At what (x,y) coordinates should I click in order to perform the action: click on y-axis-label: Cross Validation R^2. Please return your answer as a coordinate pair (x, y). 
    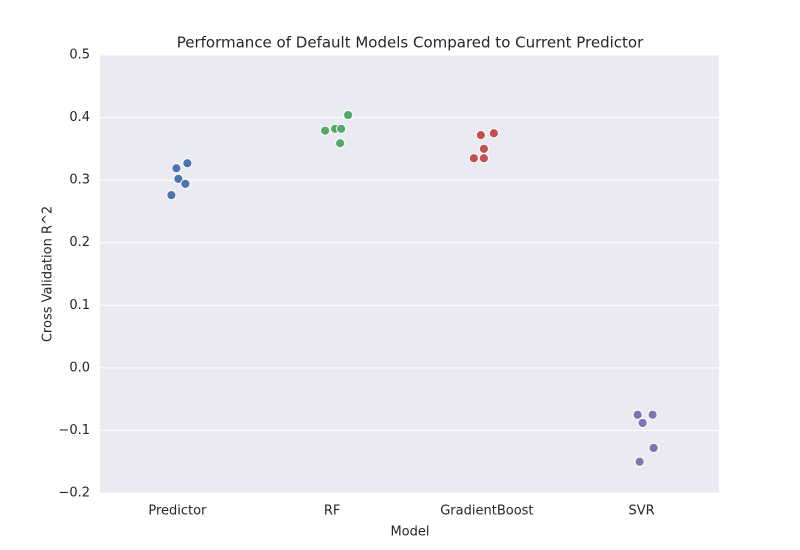
    Looking at the image, I should click on (48, 274).